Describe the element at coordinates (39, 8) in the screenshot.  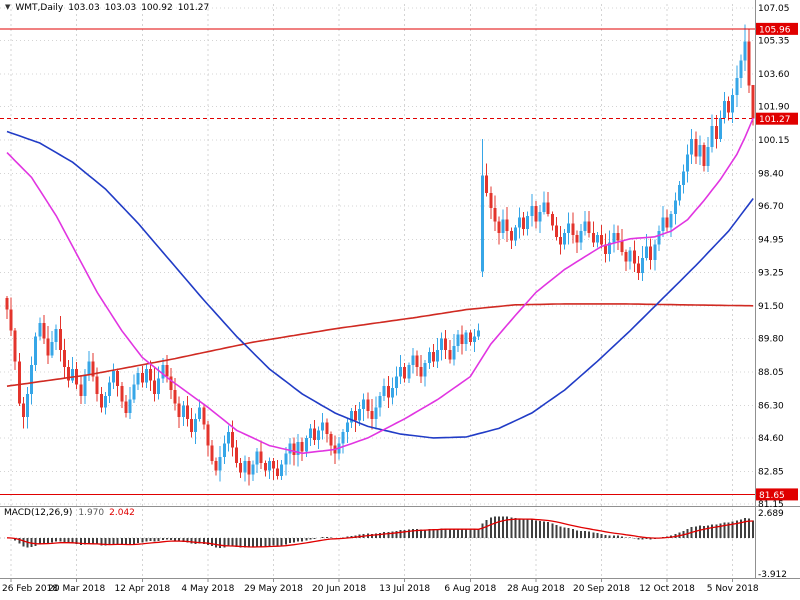
I see `symbol-timeframe: WMT,Daily` at that location.